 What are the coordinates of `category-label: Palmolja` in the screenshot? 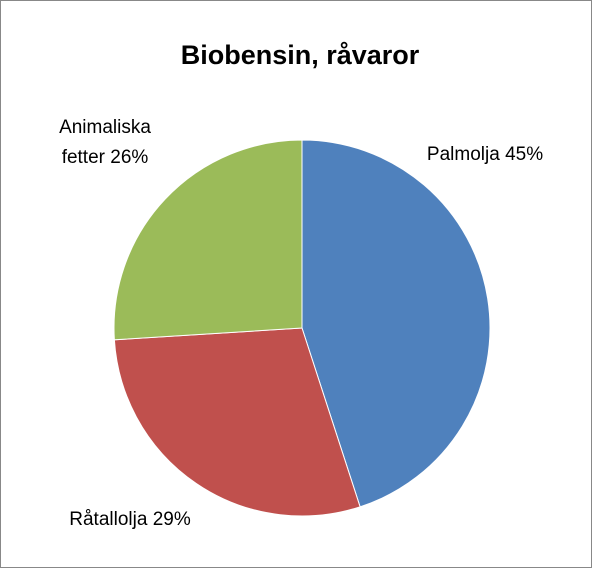 It's located at (463, 154).